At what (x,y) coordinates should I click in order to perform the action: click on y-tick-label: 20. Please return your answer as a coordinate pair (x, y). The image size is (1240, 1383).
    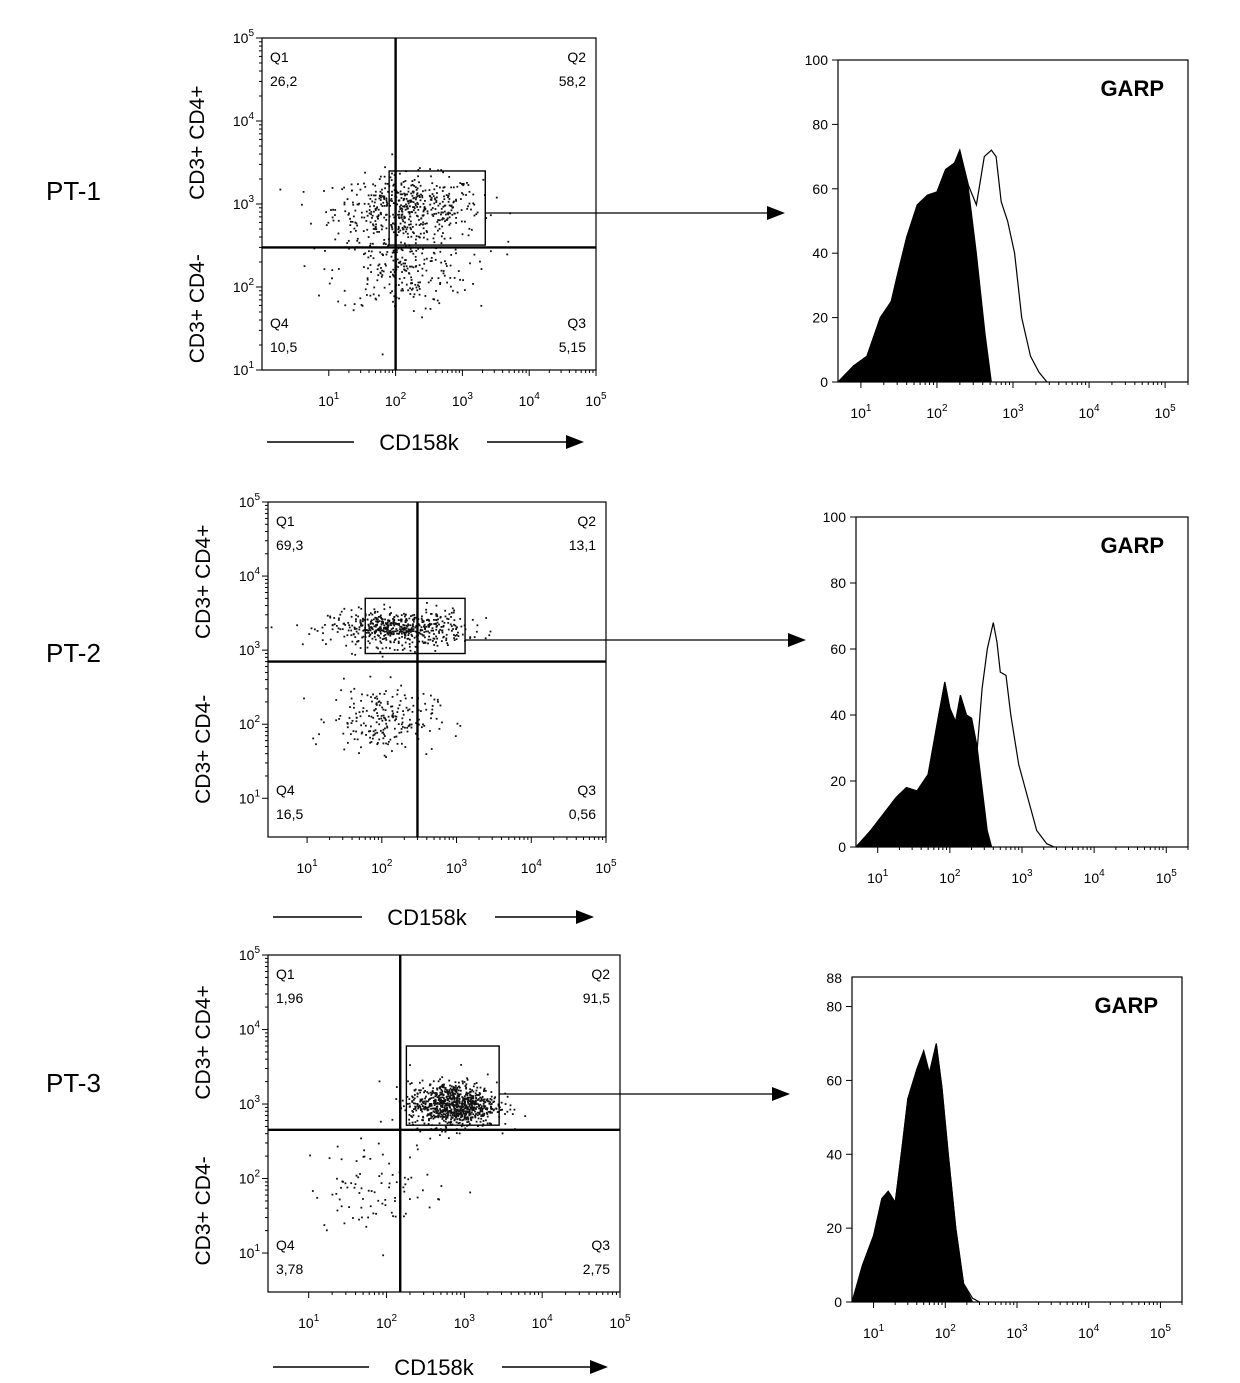
    Looking at the image, I should click on (838, 781).